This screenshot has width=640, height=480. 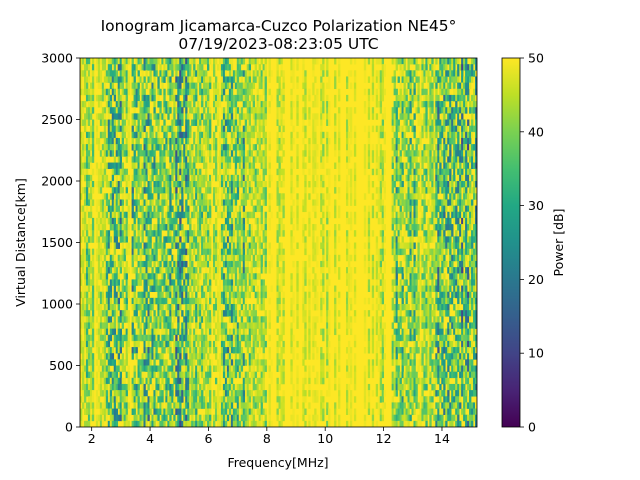 What do you see at coordinates (57, 181) in the screenshot?
I see `y-tick-label: 2000` at bounding box center [57, 181].